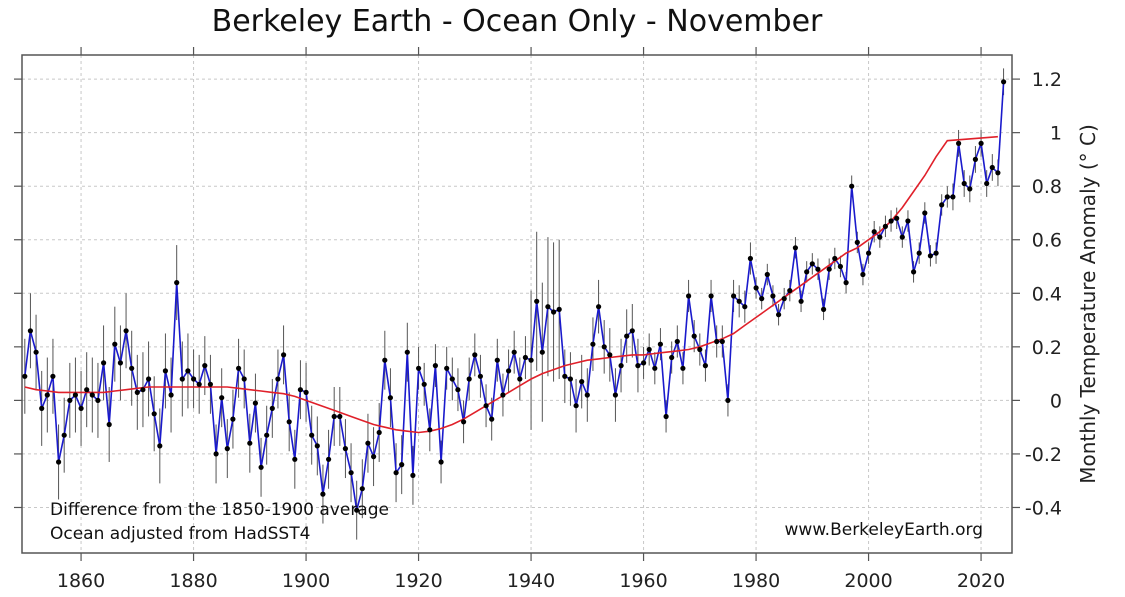 The image size is (1125, 597). I want to click on y-tick-label: 0.8, so click(1047, 187).